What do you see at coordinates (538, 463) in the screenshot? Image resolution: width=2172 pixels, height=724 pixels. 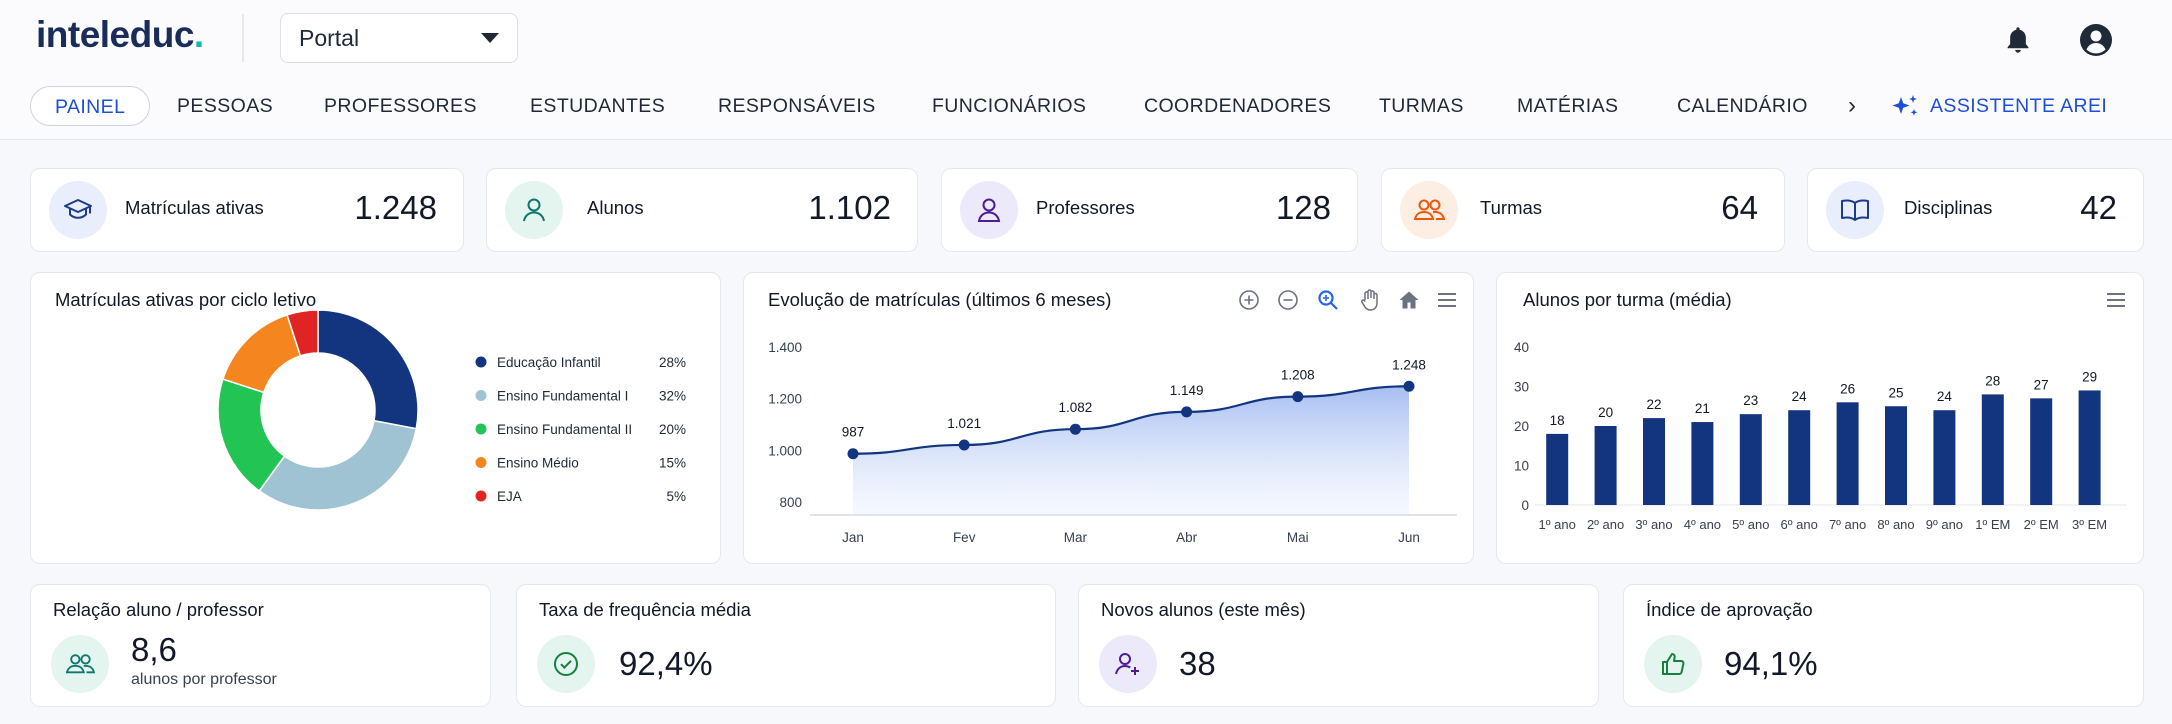 I see `legend-label: Ensino Médio` at bounding box center [538, 463].